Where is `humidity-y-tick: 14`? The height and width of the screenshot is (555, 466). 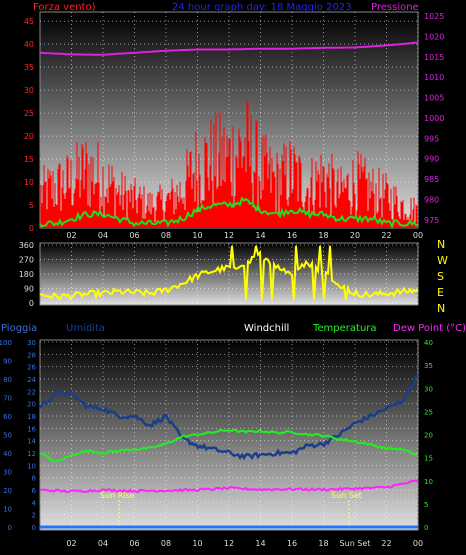
humidity-y-tick: 14 is located at coordinates (31, 442).